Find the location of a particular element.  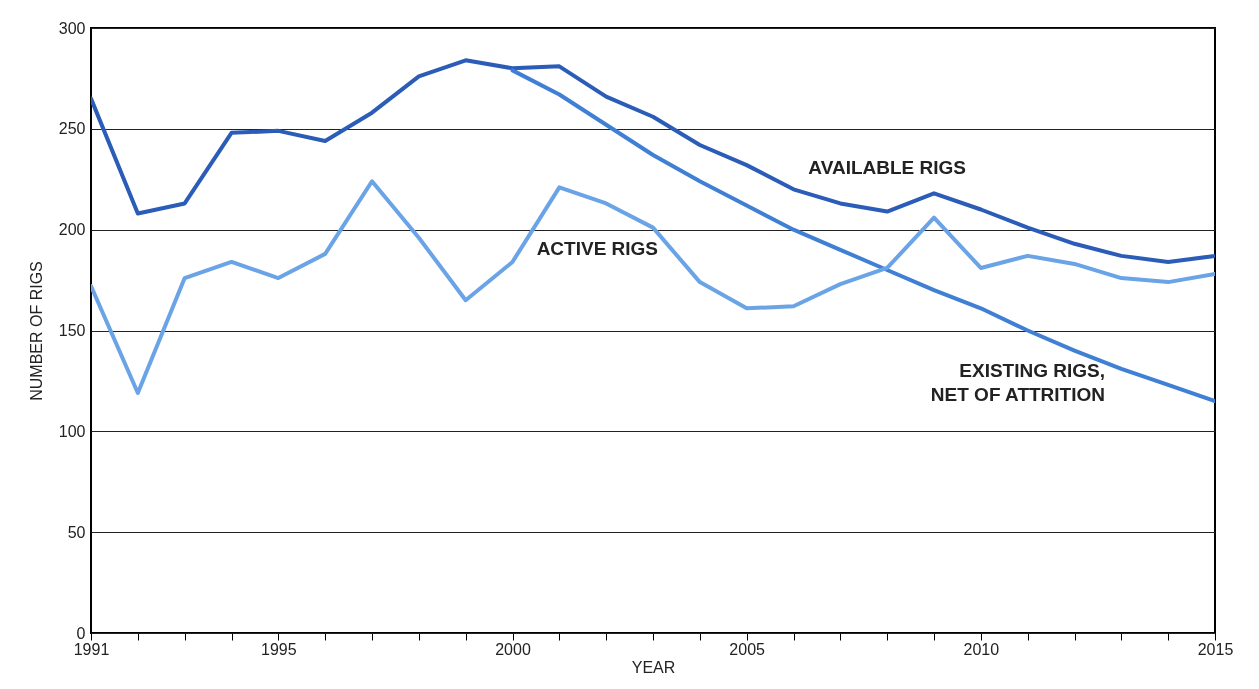

series-label: AVAILABLE RIGS is located at coordinates (887, 167).